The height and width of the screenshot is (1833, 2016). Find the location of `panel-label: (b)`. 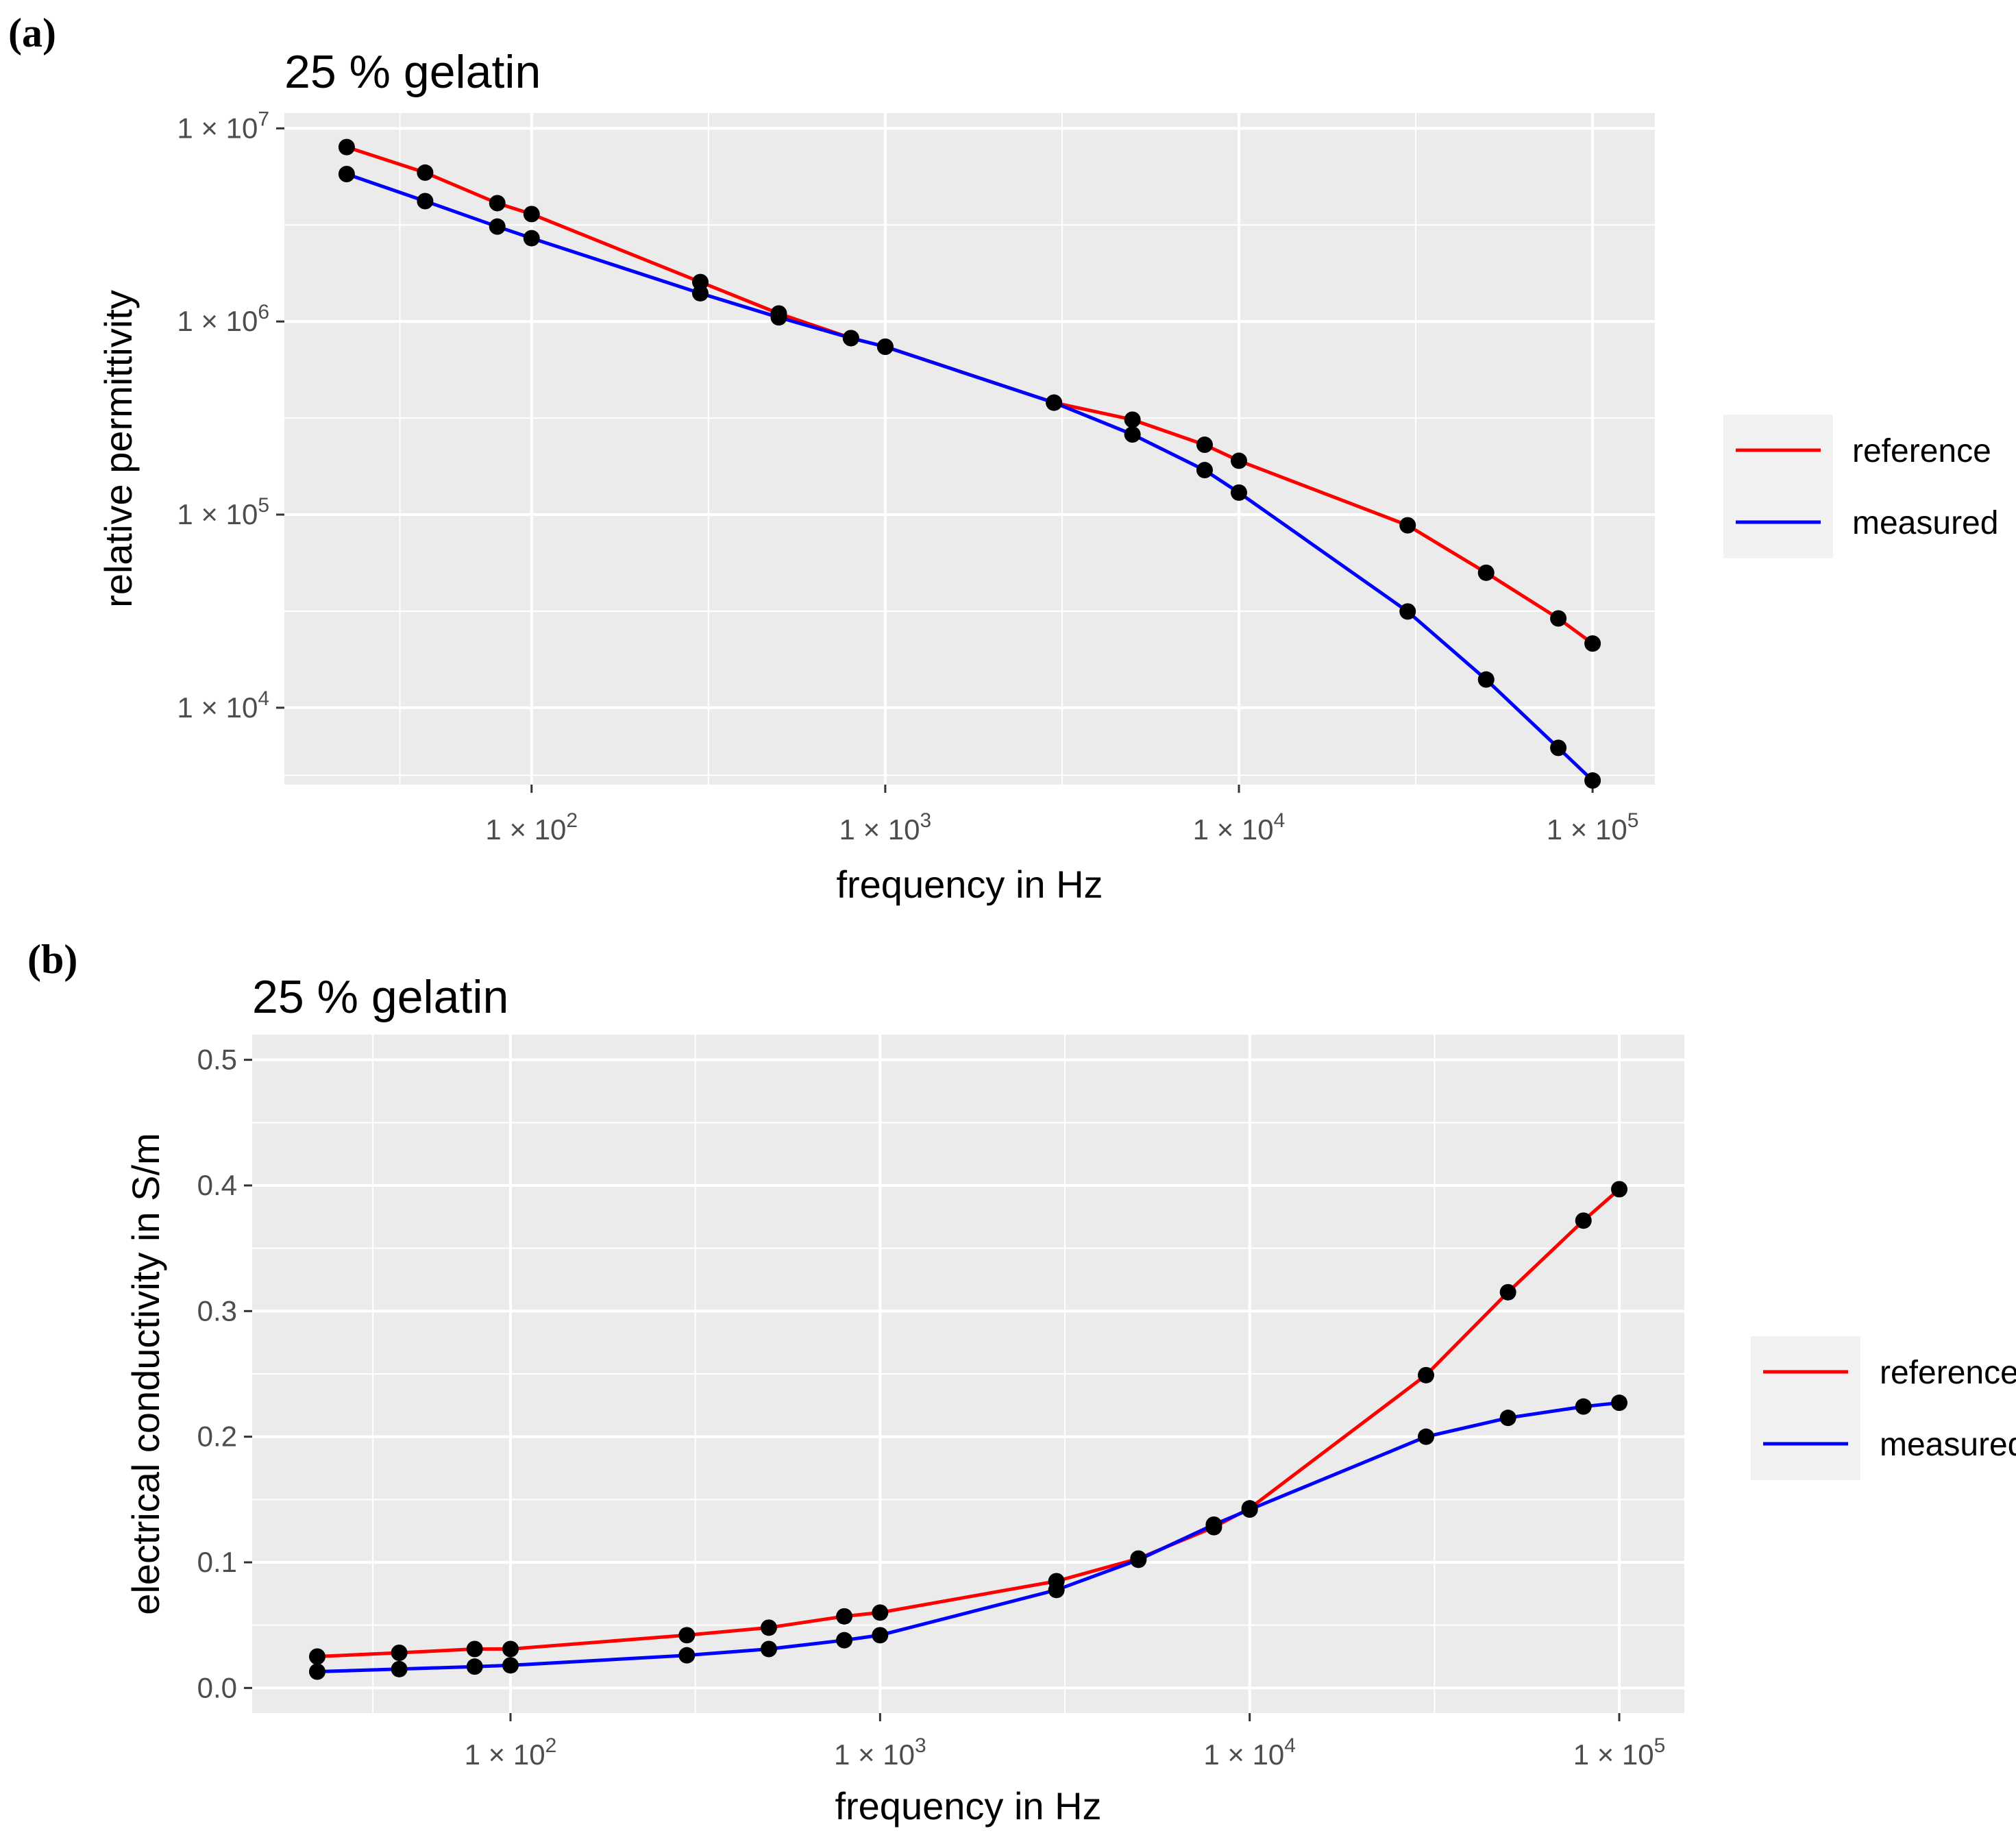

panel-label: (b) is located at coordinates (52, 959).